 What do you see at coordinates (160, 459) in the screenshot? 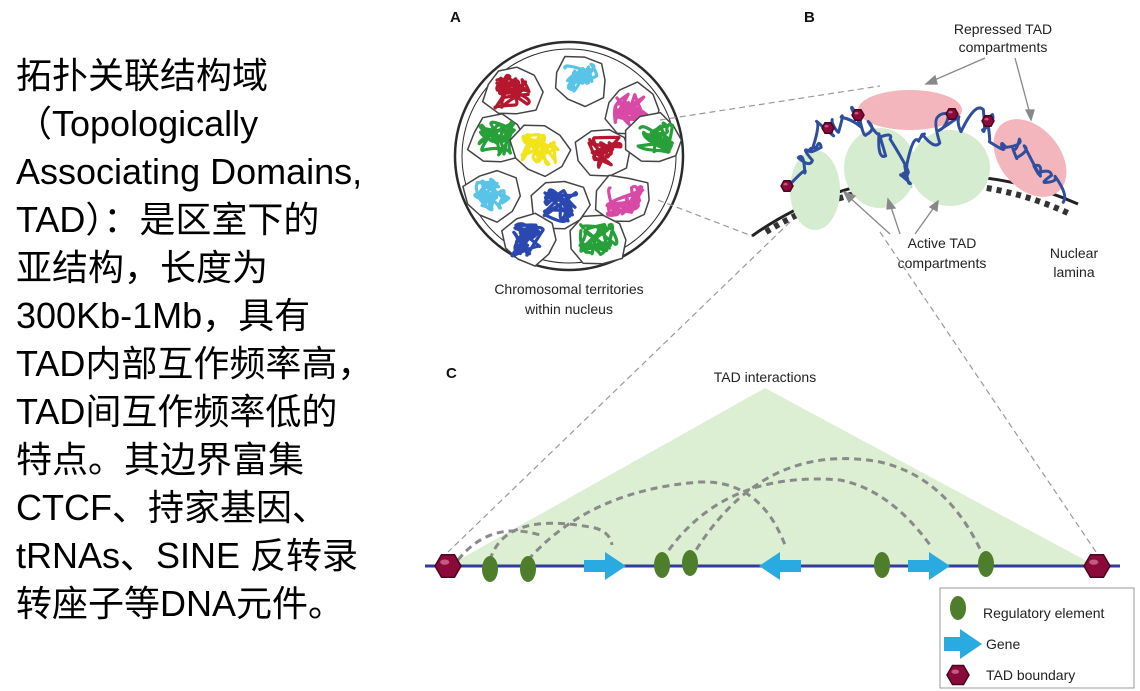
I see `text-line: 特点。其边界富集` at bounding box center [160, 459].